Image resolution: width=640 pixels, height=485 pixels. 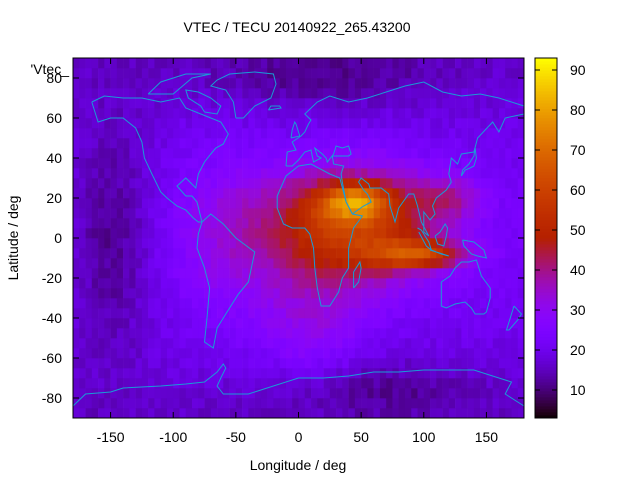 What do you see at coordinates (226, 281) in the screenshot?
I see `coastline-segment` at bounding box center [226, 281].